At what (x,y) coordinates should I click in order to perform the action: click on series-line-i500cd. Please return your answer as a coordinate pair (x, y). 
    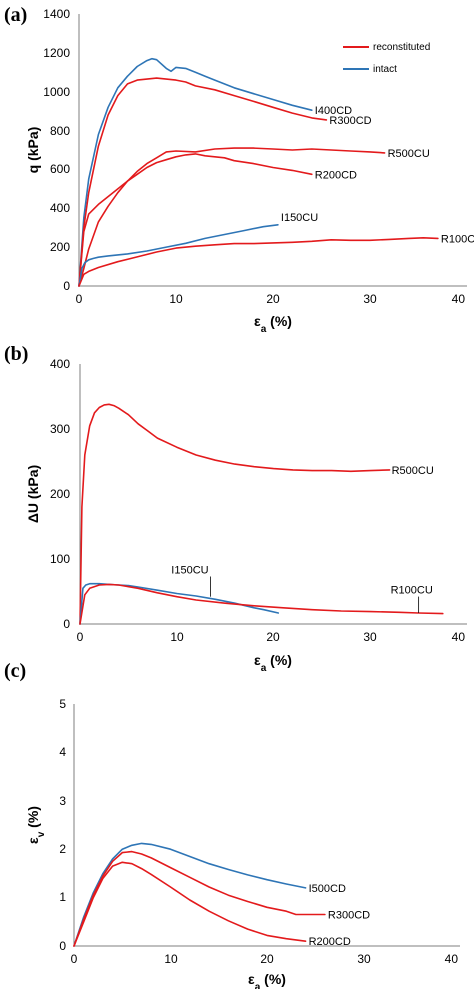
    Looking at the image, I should click on (190, 894).